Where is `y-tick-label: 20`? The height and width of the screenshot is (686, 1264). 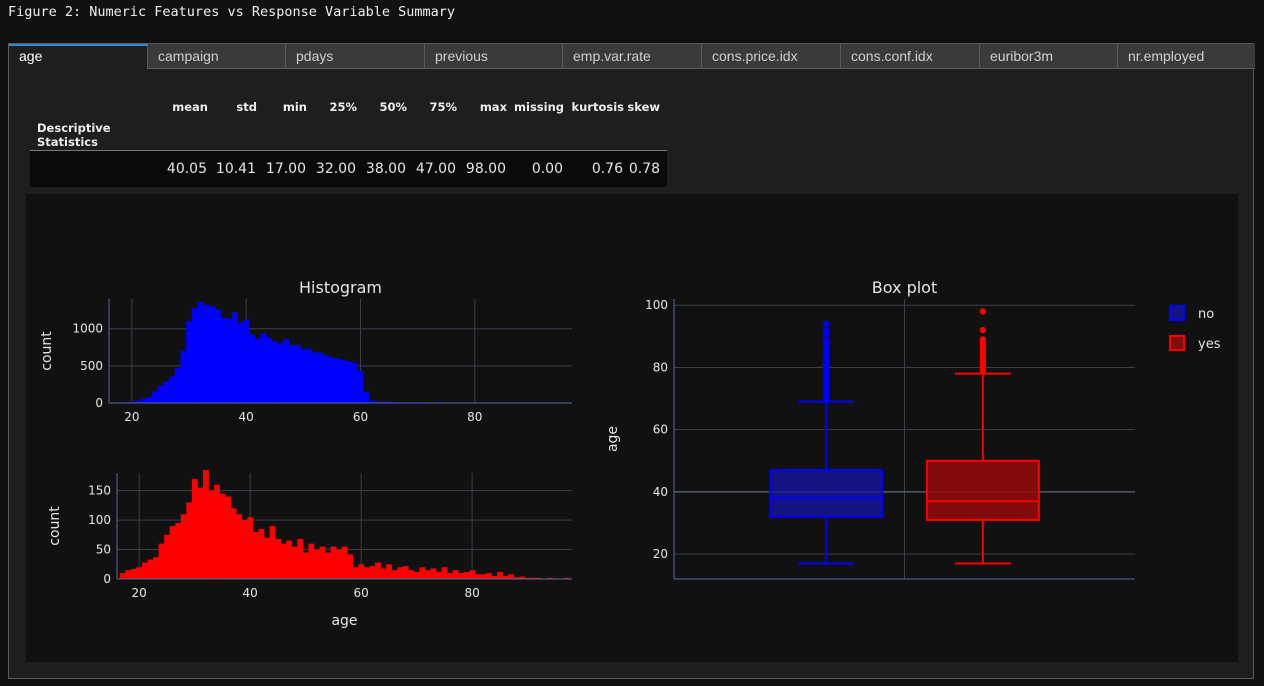
y-tick-label: 20 is located at coordinates (660, 554).